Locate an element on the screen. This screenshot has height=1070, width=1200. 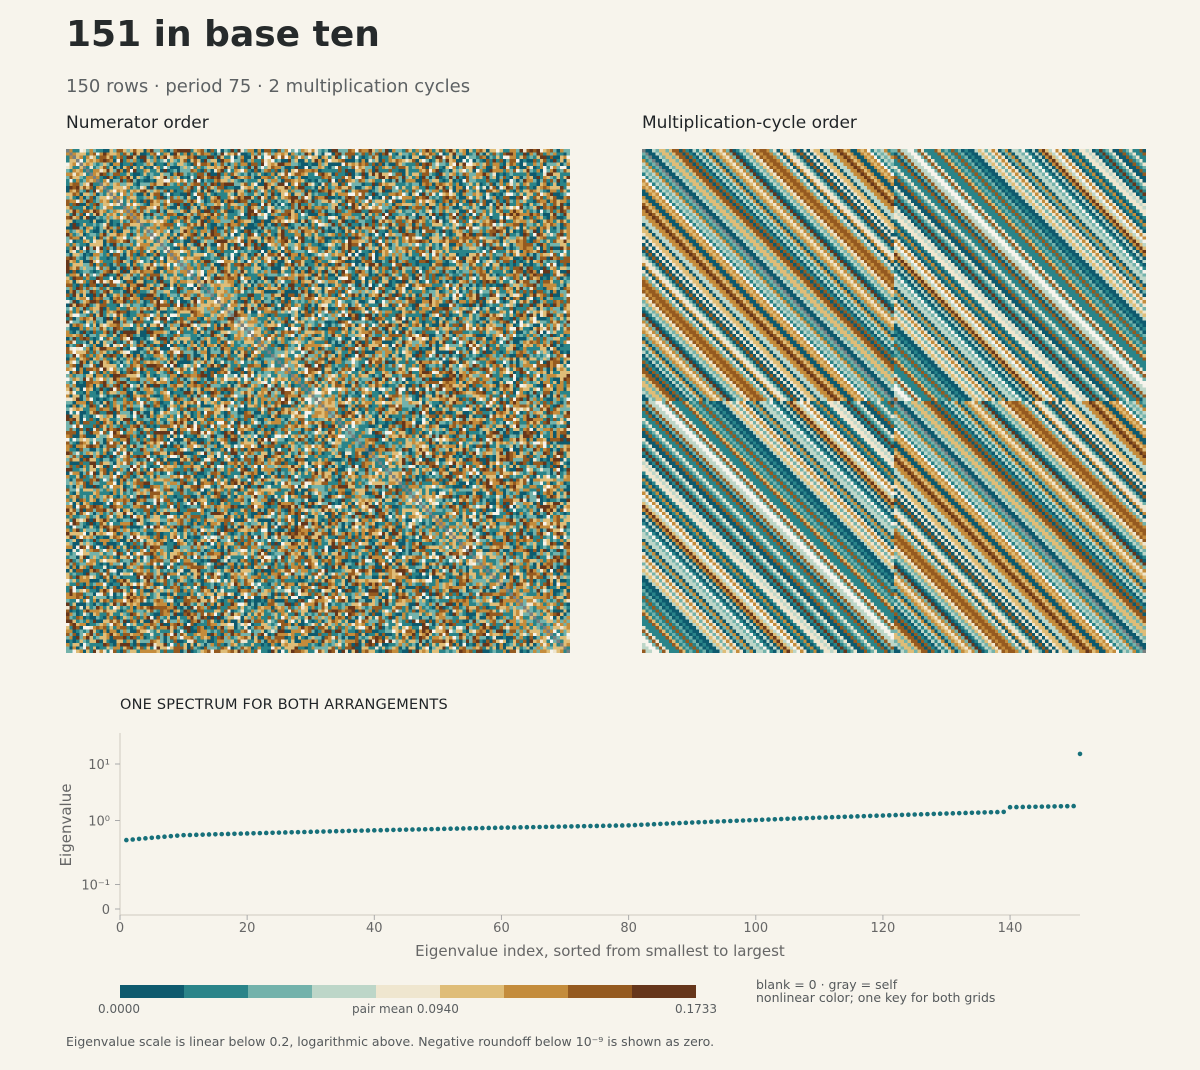
y-axis-label: Eigenvalue is located at coordinates (66, 825).